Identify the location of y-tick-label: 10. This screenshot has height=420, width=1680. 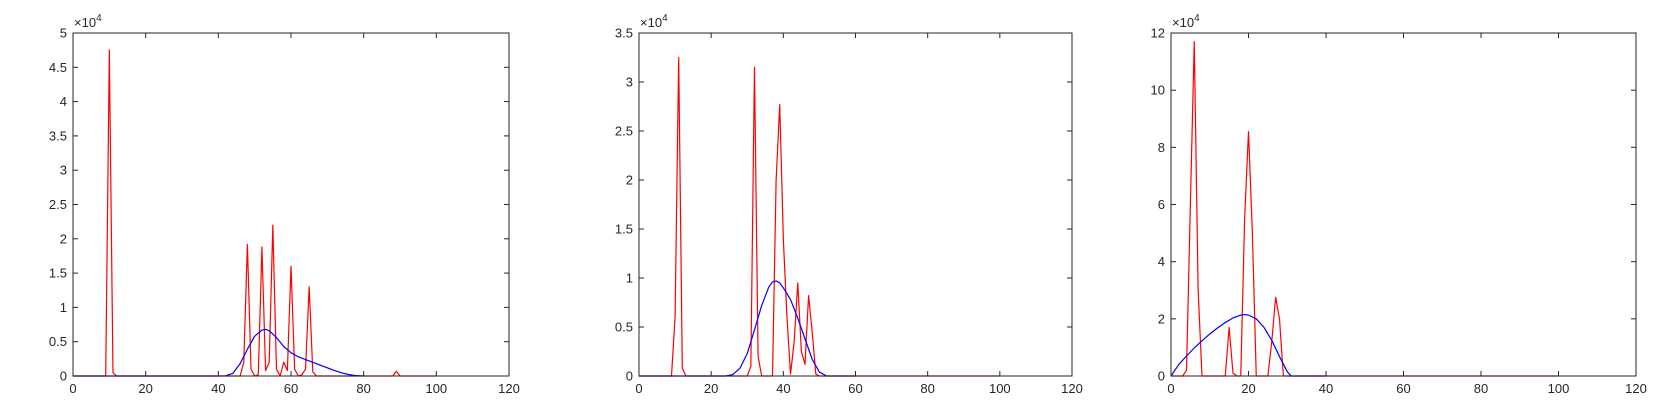
(1158, 90).